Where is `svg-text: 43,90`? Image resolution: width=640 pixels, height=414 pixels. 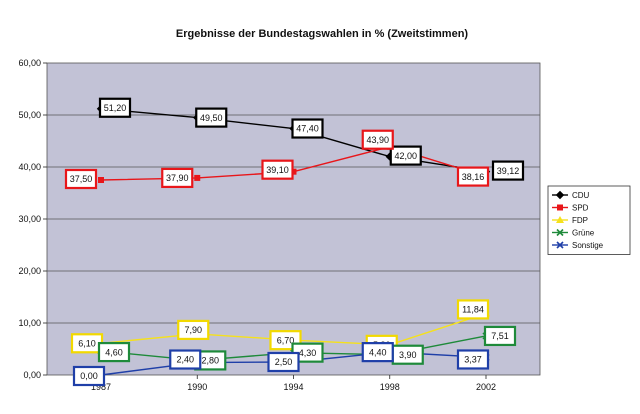 svg-text: 43,90 is located at coordinates (377, 140).